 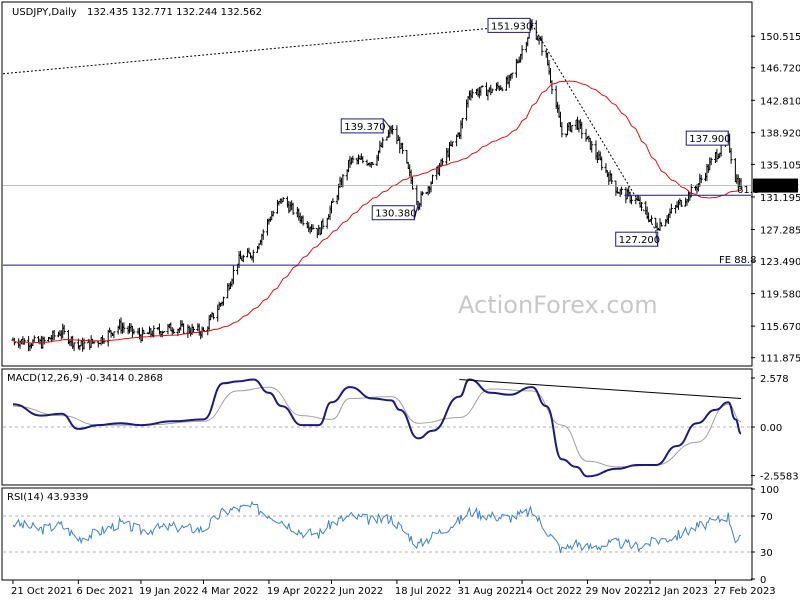 What do you see at coordinates (780, 101) in the screenshot?
I see `price-y-tick-label: 142.810` at bounding box center [780, 101].